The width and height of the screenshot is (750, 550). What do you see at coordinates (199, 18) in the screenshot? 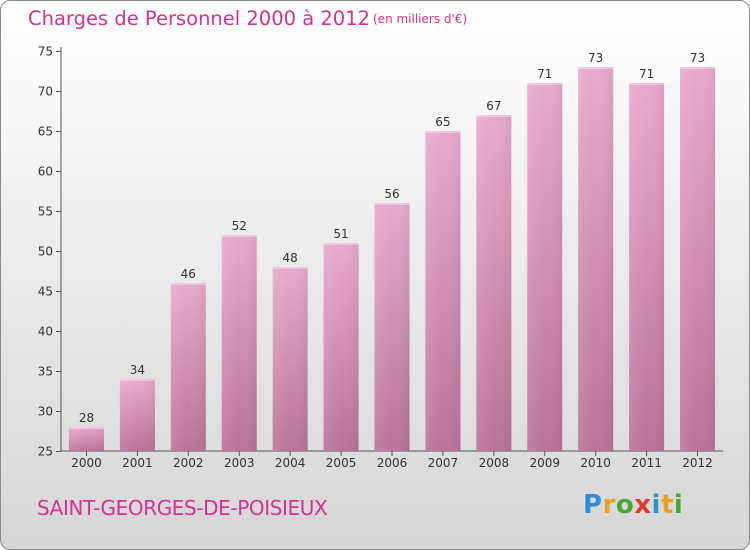
I see `chart-title: Charges de Personnel 2000 à 2012` at bounding box center [199, 18].